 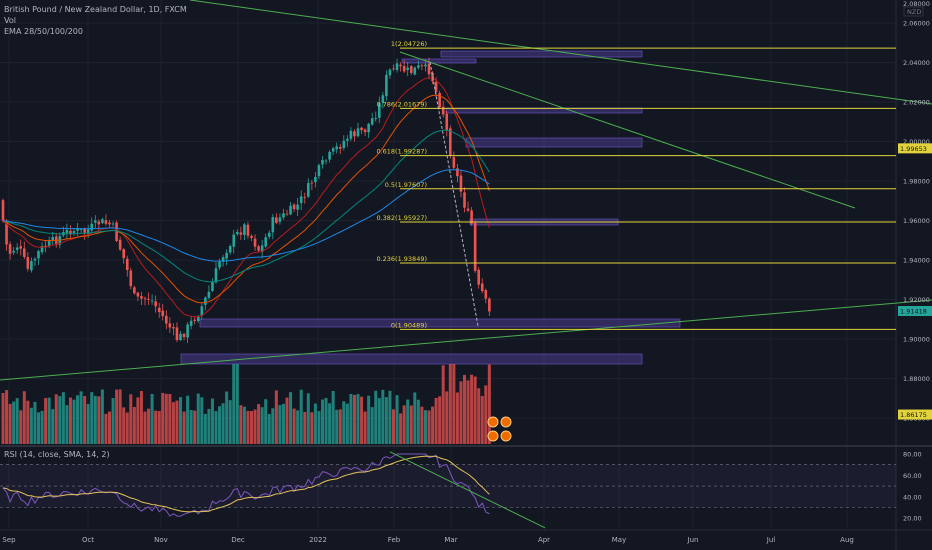 I want to click on price-tick-label: 2.04000, so click(x=916, y=63).